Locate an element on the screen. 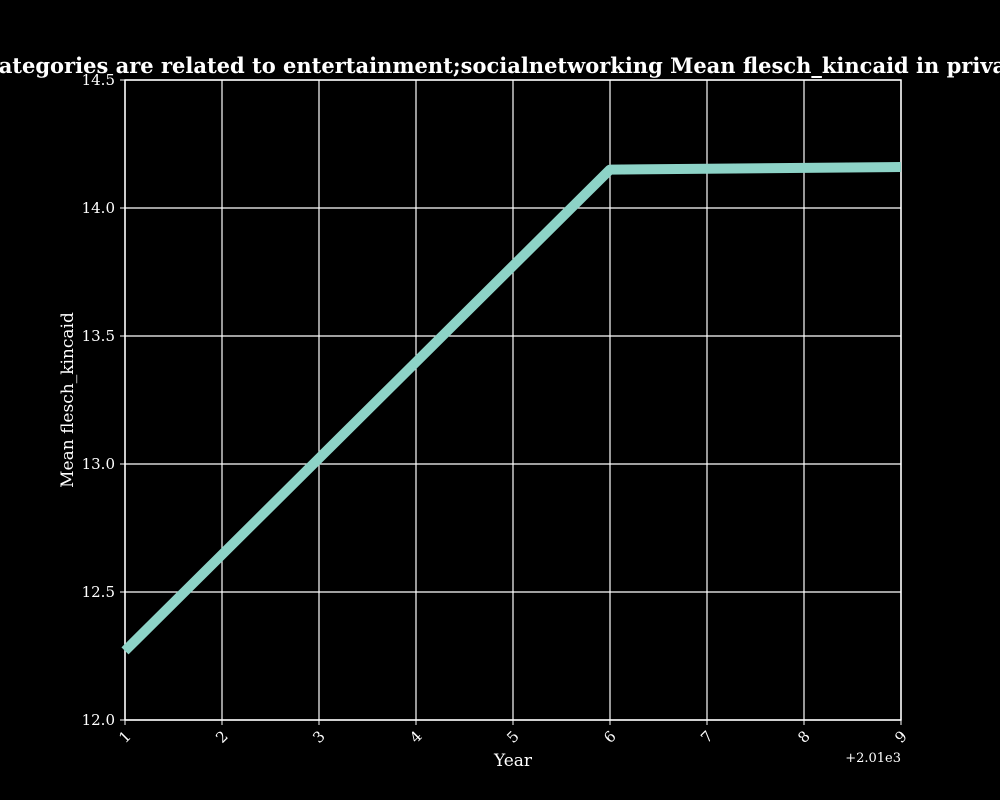 Image resolution: width=1000 pixels, height=800 pixels. y-tick-label: 12.0 is located at coordinates (98, 720).